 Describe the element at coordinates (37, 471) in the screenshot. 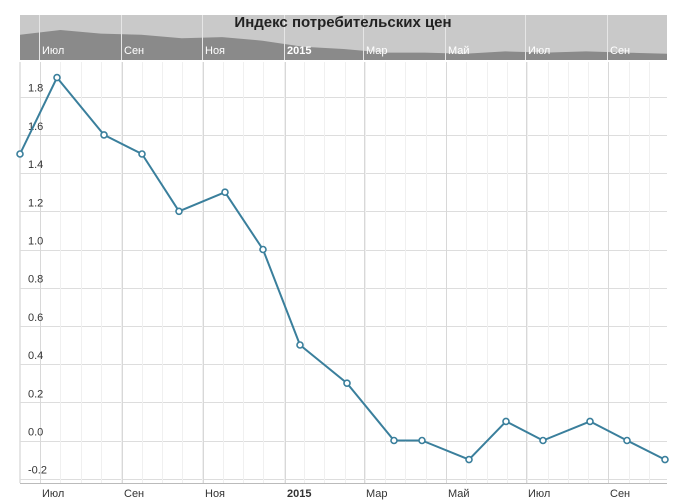

I see `y-tick-label: -0.2` at that location.